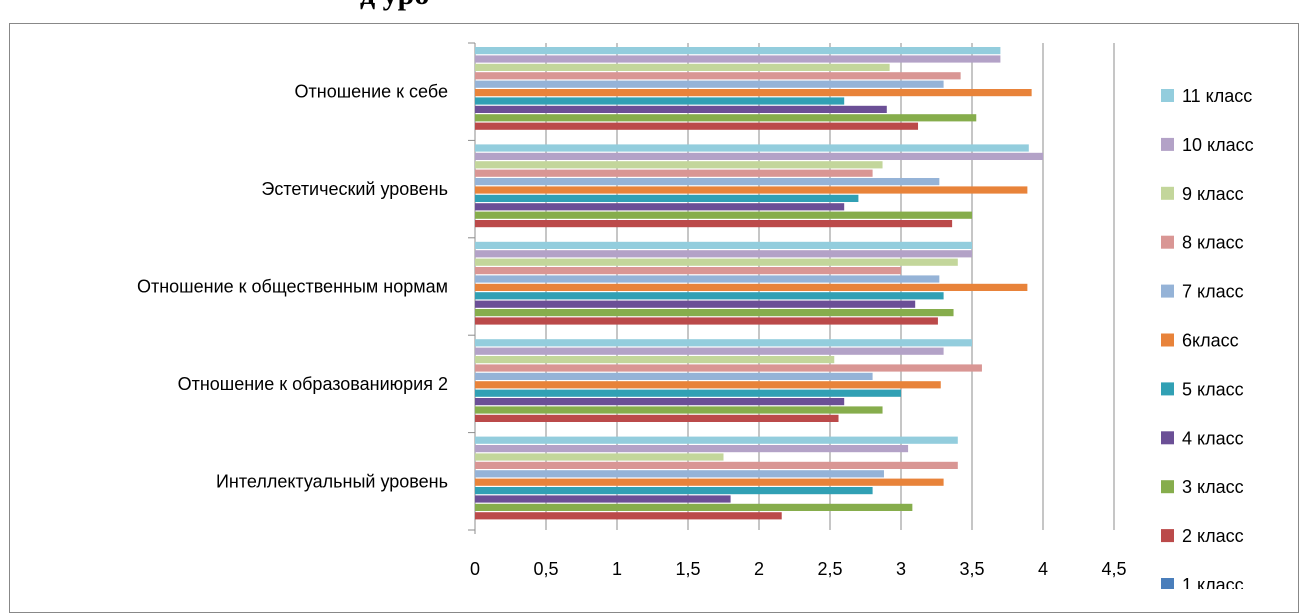 The height and width of the screenshot is (613, 1306). What do you see at coordinates (1213, 582) in the screenshot?
I see `legend-label: 1 класс` at bounding box center [1213, 582].